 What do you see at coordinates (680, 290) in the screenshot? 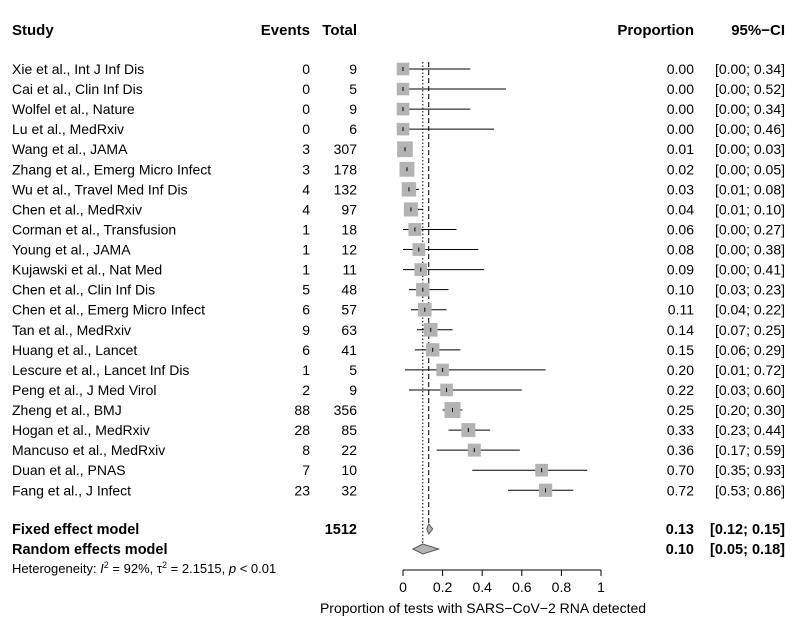
I see `study-proportion: 0.10` at bounding box center [680, 290].